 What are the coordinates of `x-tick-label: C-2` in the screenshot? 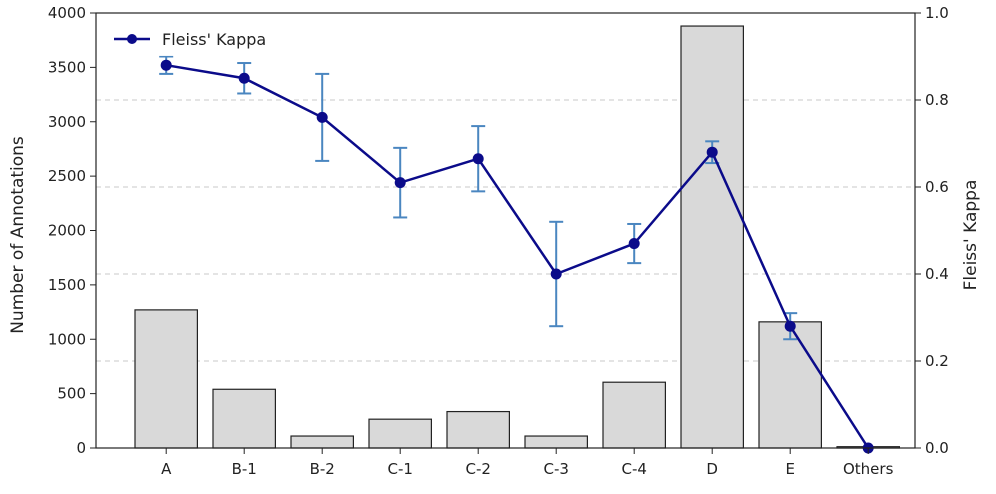 It's located at (477, 469).